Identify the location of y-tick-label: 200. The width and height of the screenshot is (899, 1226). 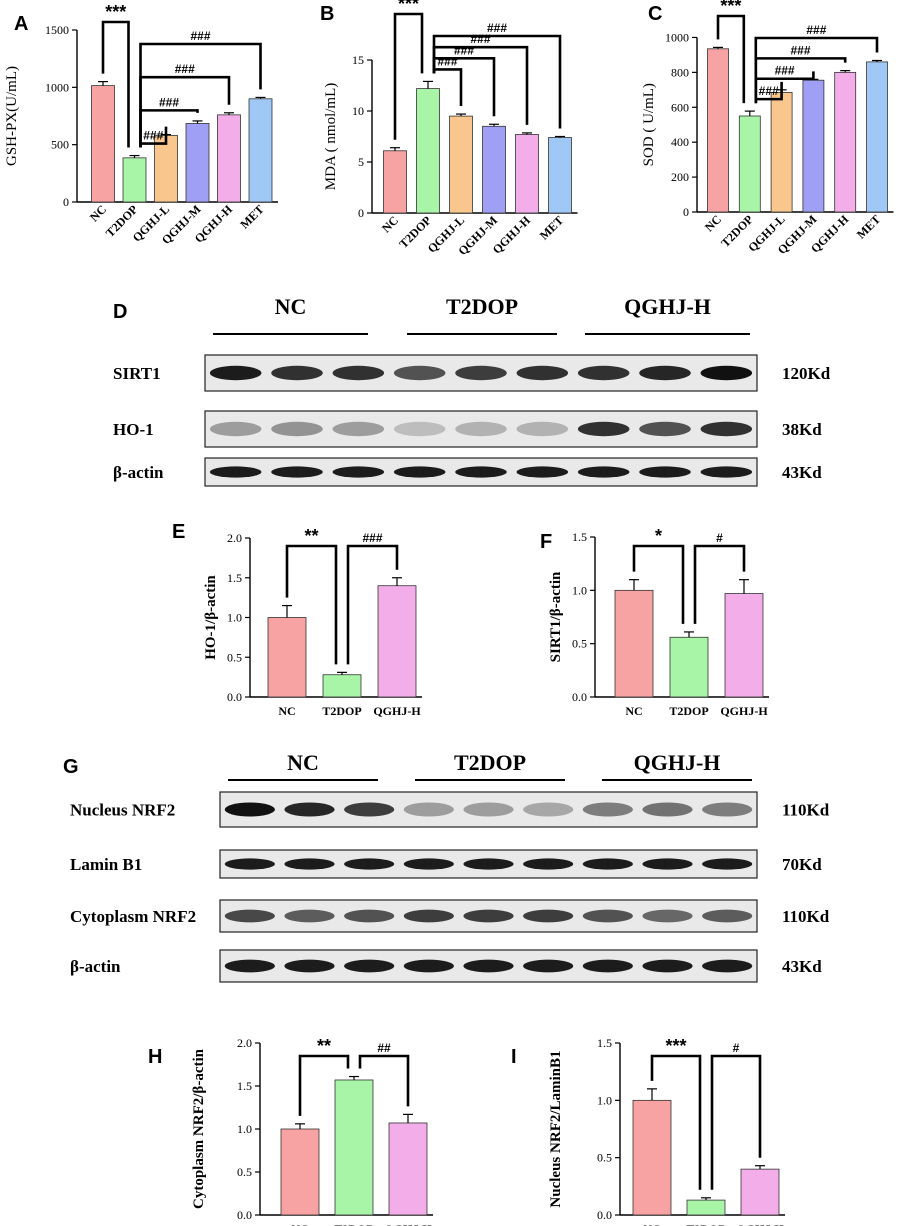
(680, 177).